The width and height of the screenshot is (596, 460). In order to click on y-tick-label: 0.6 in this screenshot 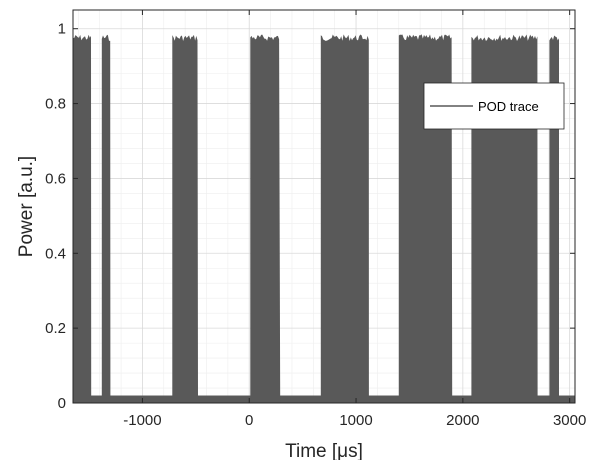, I will do `click(55, 178)`.